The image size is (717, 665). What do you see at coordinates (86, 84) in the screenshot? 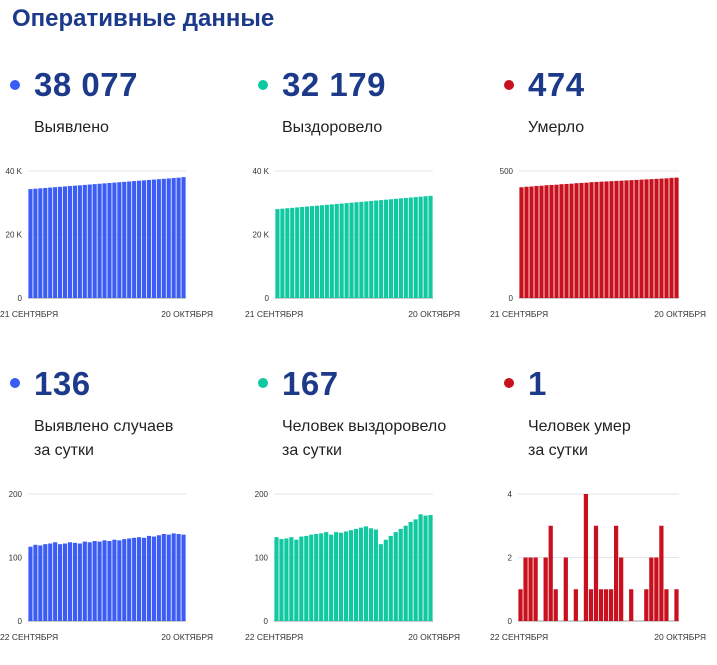
I see `stat-value: 38 077` at bounding box center [86, 84].